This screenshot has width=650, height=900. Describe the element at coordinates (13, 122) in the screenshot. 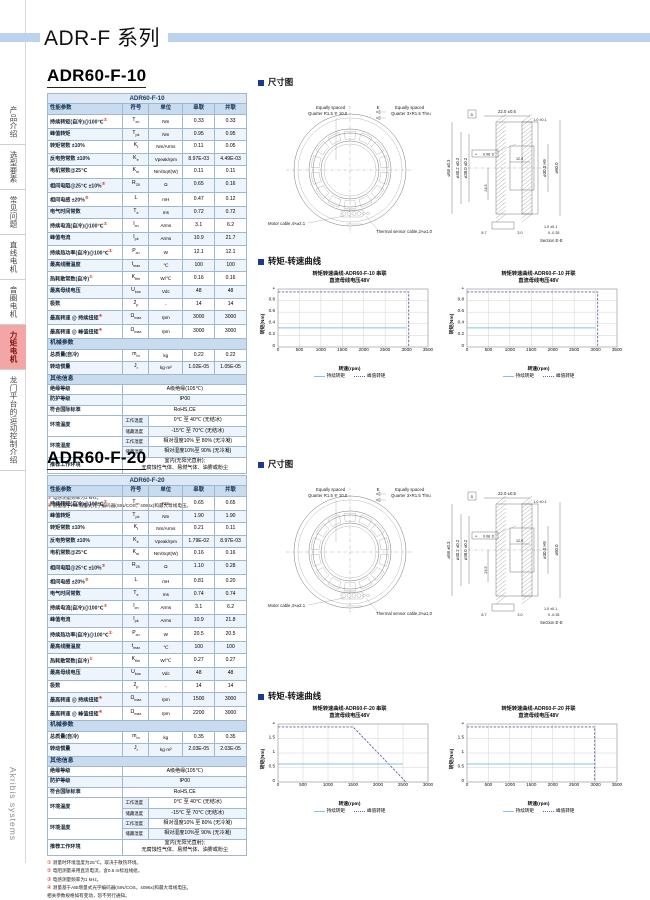

I see `sidebar-item-0: 产品介绍` at that location.